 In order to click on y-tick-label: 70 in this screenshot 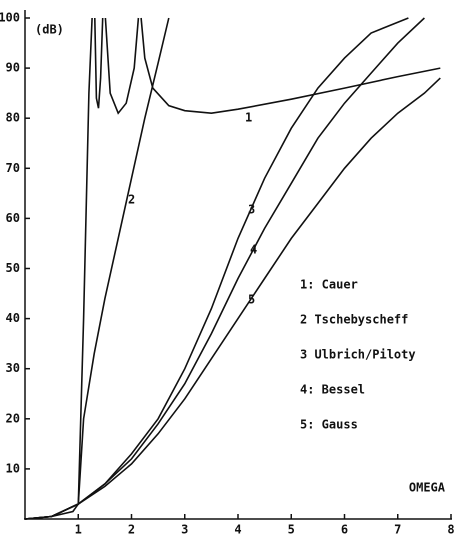, I will do `click(13, 168)`.